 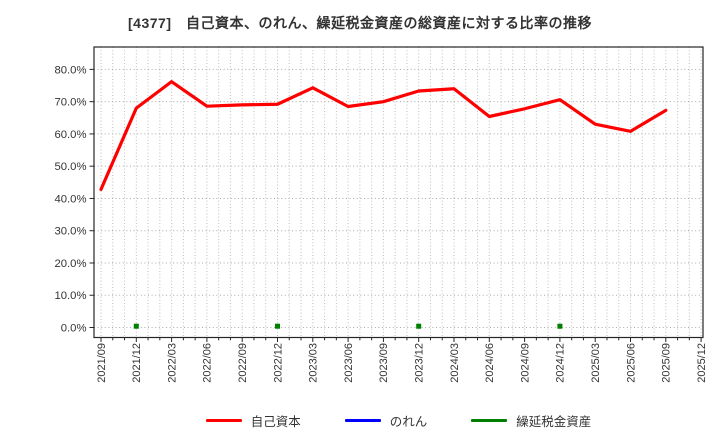 What do you see at coordinates (631, 363) in the screenshot?
I see `x-tick-label: 2025/06` at bounding box center [631, 363].